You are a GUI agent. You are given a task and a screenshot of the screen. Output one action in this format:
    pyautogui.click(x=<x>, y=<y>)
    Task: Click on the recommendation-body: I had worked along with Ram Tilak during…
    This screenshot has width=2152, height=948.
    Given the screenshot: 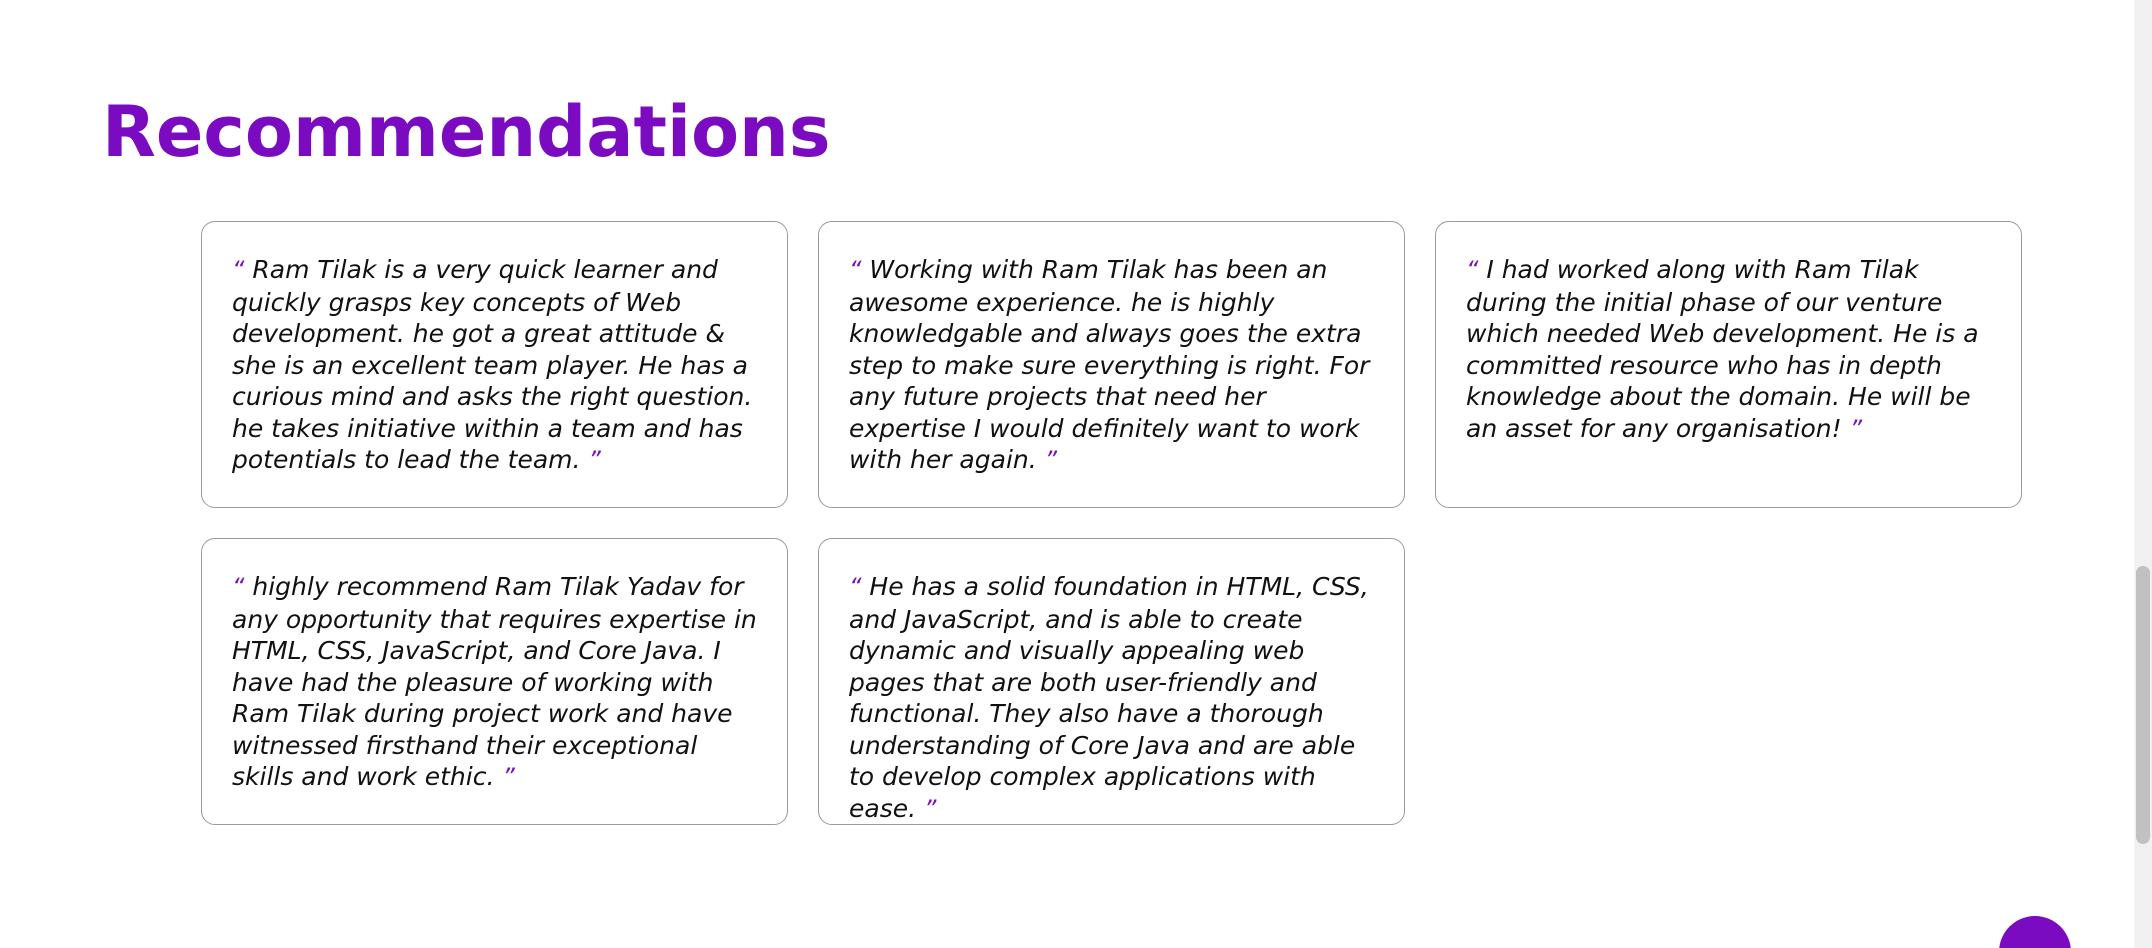 What is the action you would take?
    pyautogui.click(x=1722, y=349)
    